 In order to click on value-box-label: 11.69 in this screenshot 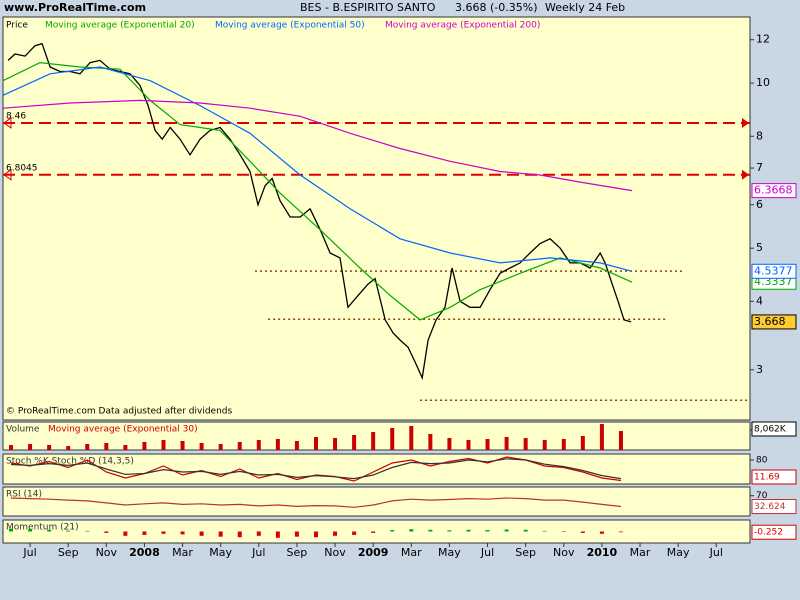, I will do `click(767, 478)`.